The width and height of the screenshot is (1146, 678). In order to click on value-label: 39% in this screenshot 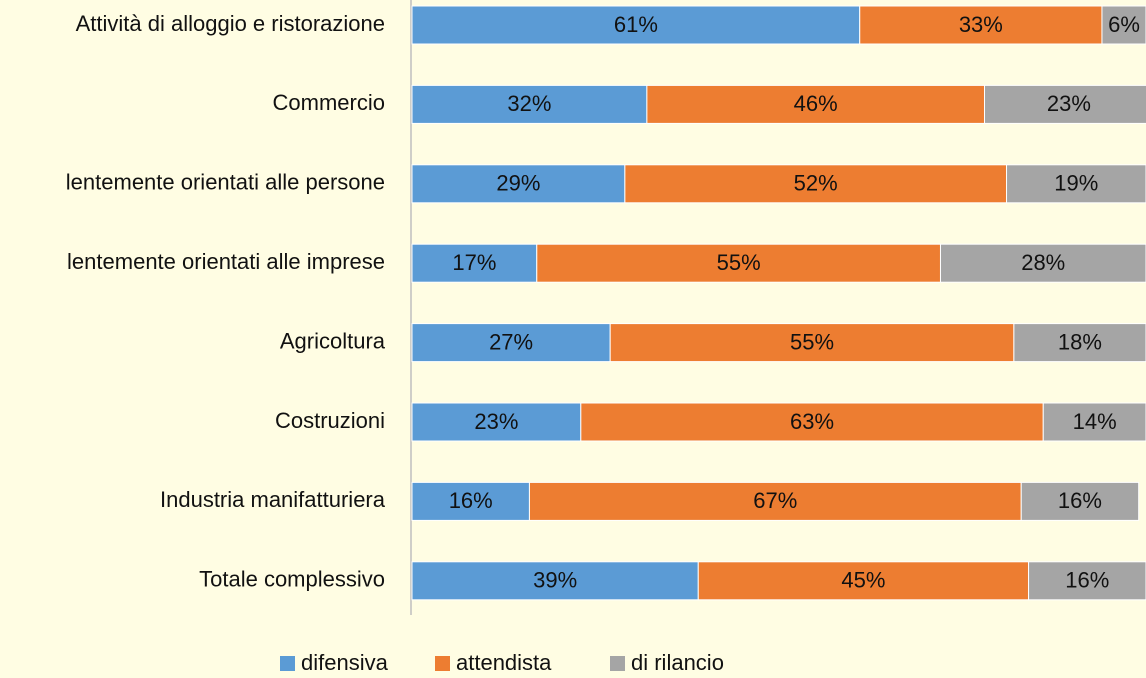, I will do `click(555, 580)`.